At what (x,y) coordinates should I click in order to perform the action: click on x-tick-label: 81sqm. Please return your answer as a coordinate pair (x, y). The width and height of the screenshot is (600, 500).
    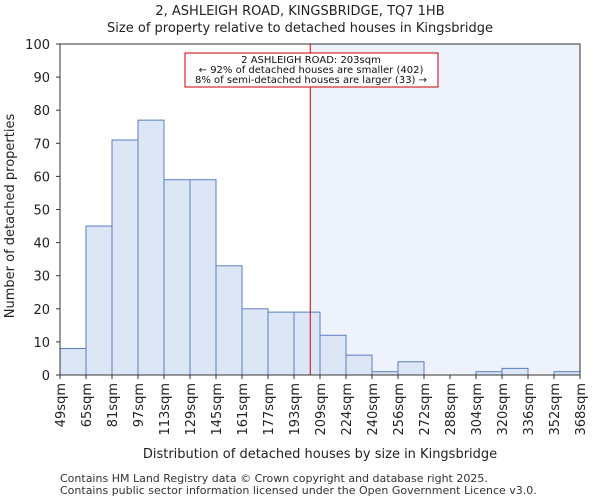
    Looking at the image, I should click on (113, 405).